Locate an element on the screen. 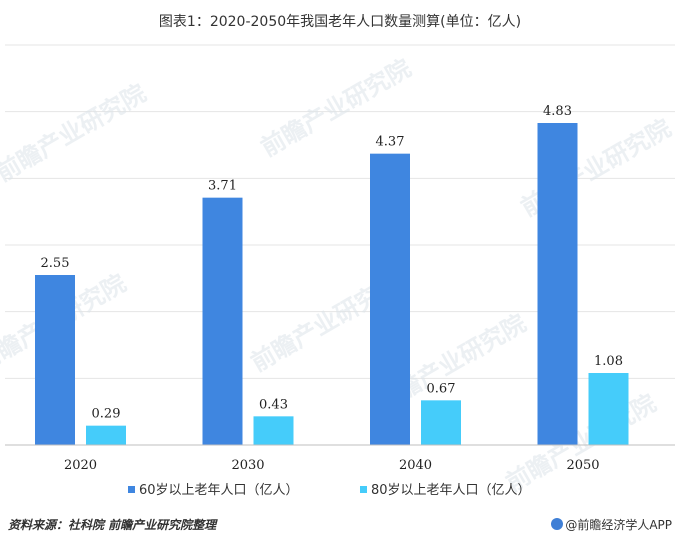 Image resolution: width=680 pixels, height=543 pixels. value-label-s2-2050: 1.08 is located at coordinates (608, 361).